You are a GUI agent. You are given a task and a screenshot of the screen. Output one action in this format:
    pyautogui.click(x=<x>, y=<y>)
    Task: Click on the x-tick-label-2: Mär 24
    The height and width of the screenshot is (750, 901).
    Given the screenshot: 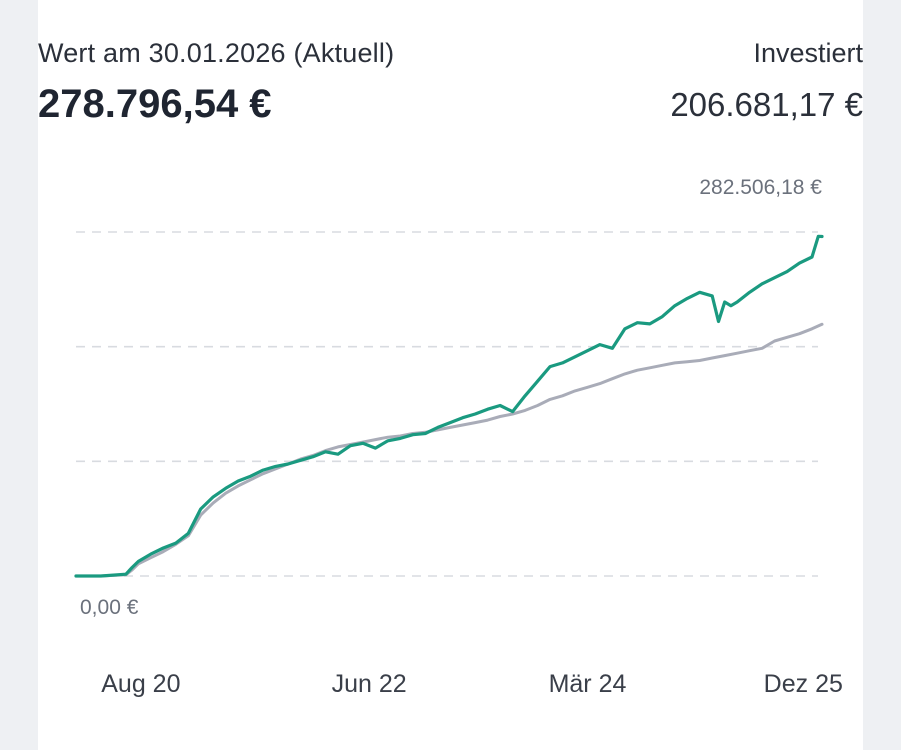 What is the action you would take?
    pyautogui.click(x=588, y=684)
    